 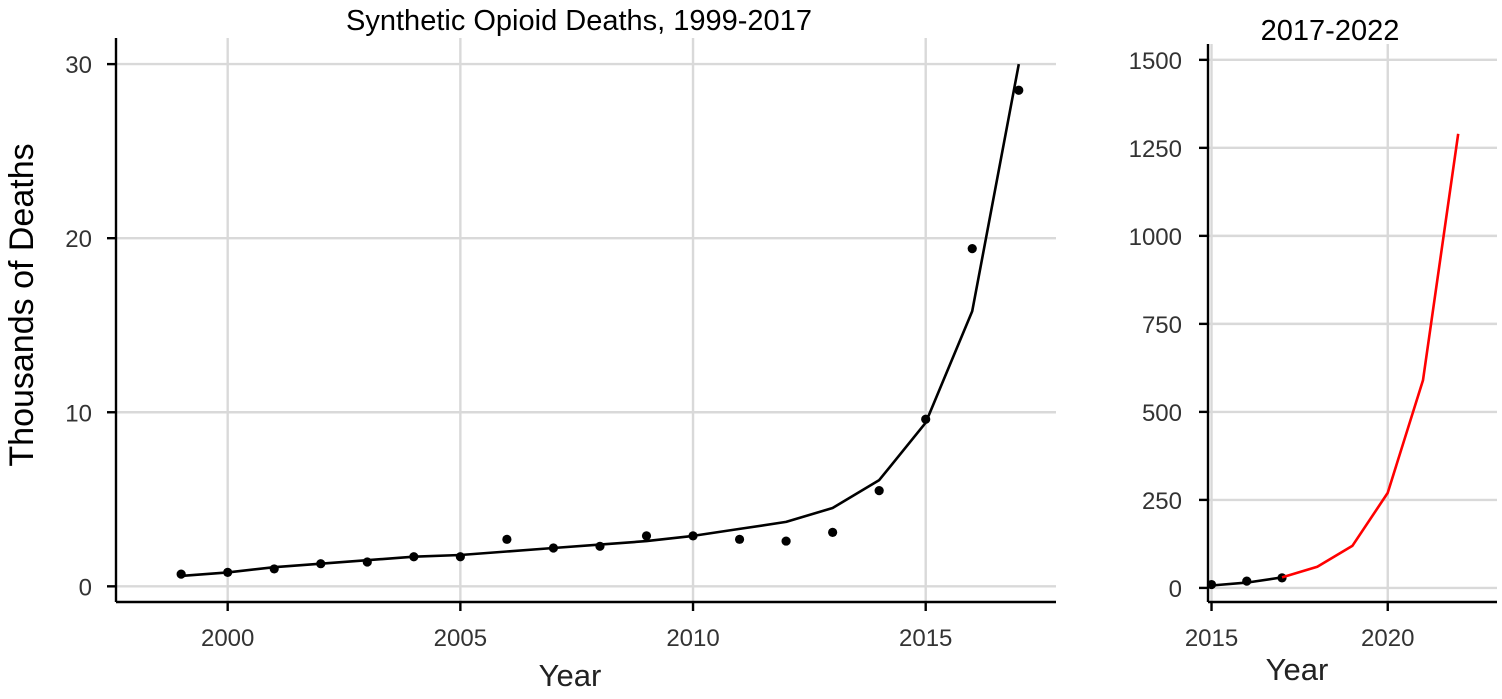 What do you see at coordinates (1299, 627) in the screenshot?
I see `proj-x-ticks: 2015 2020` at bounding box center [1299, 627].